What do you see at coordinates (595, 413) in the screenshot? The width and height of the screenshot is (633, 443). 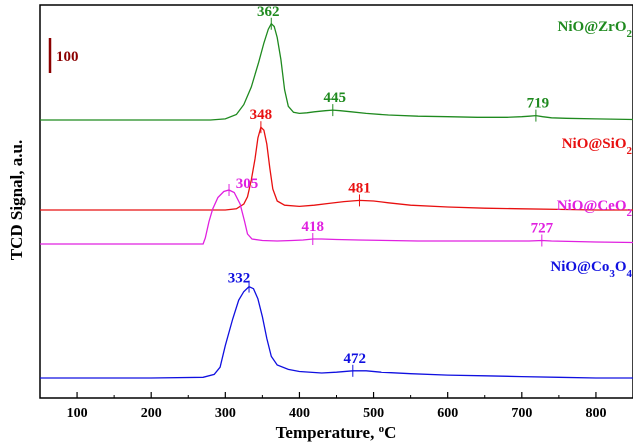 I see `x-tick-label: 800` at bounding box center [595, 413].